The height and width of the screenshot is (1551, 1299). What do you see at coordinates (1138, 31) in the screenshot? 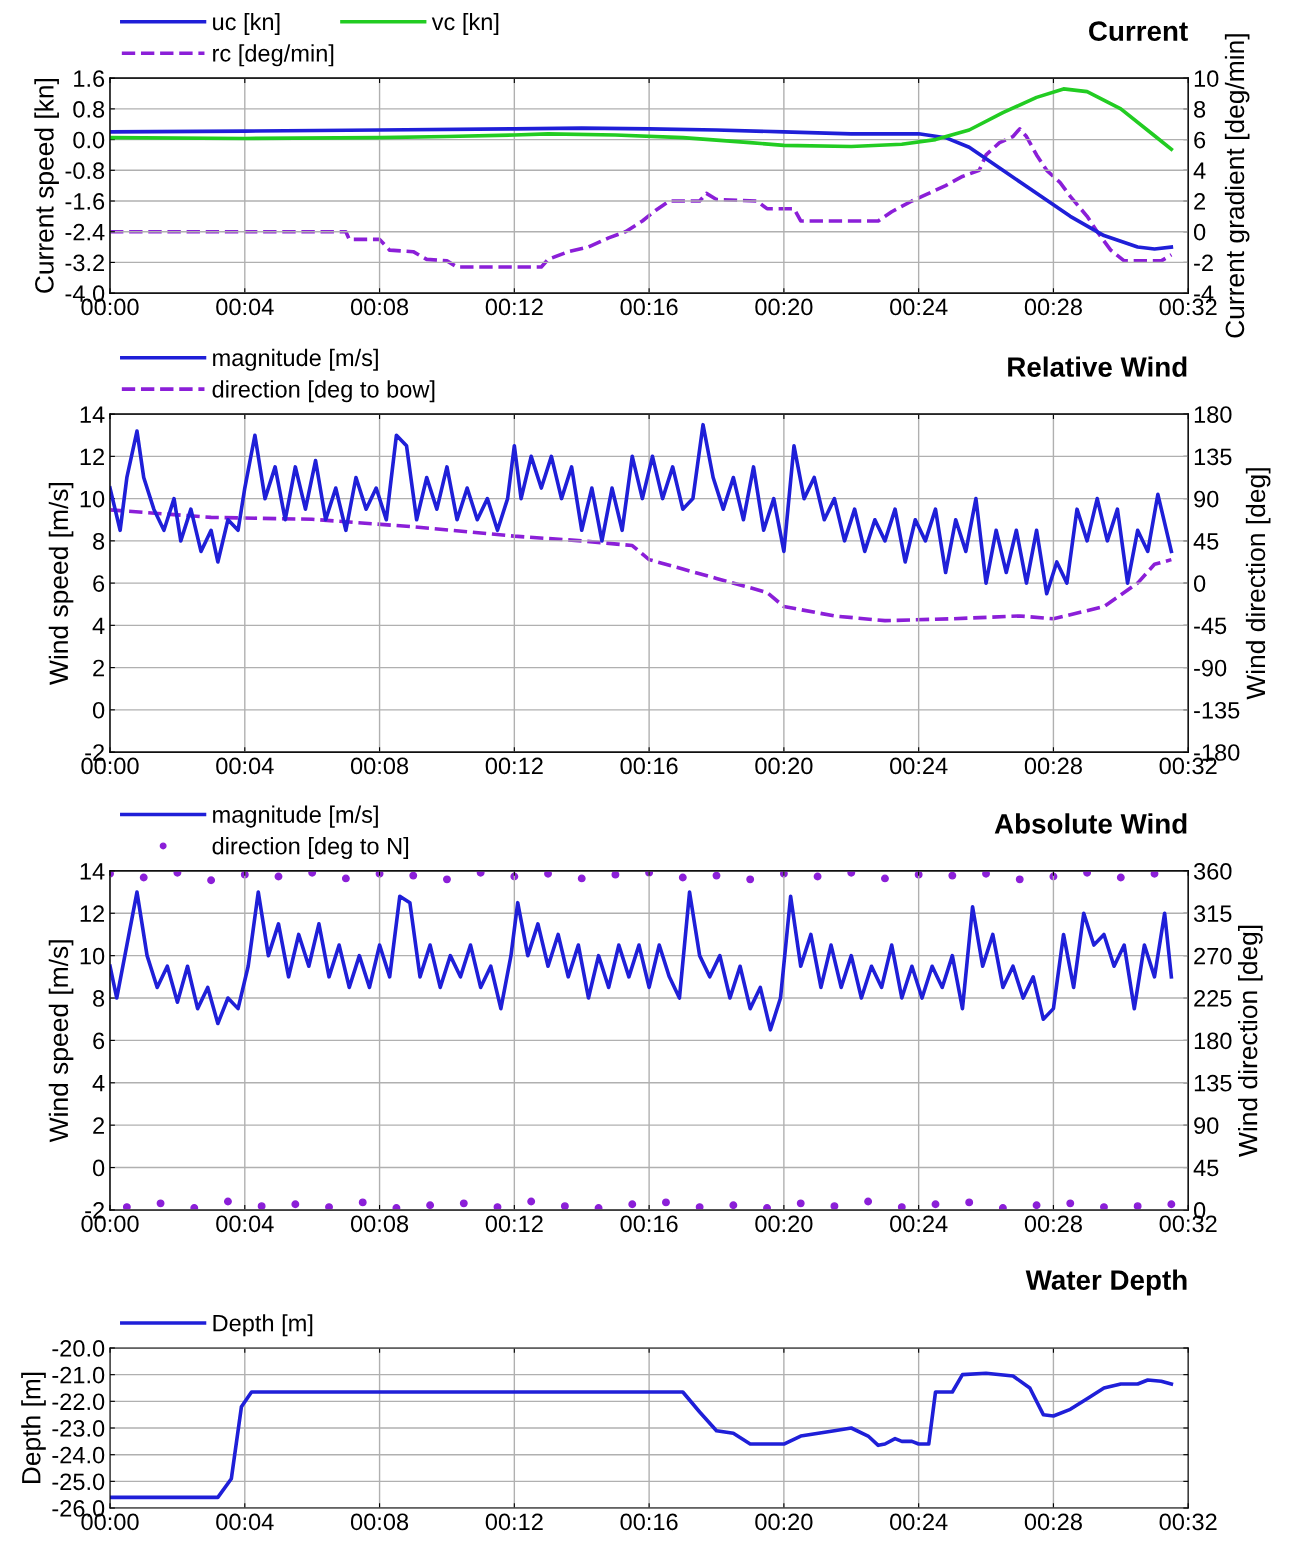
I see `chart-title: Current` at bounding box center [1138, 31].